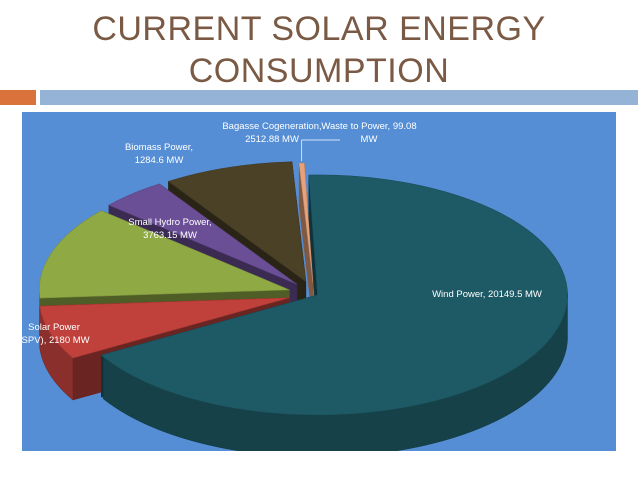 This screenshot has width=638, height=478. What do you see at coordinates (159, 160) in the screenshot?
I see `data-label-biomass-power-line-2: 1284.6 MW` at bounding box center [159, 160].